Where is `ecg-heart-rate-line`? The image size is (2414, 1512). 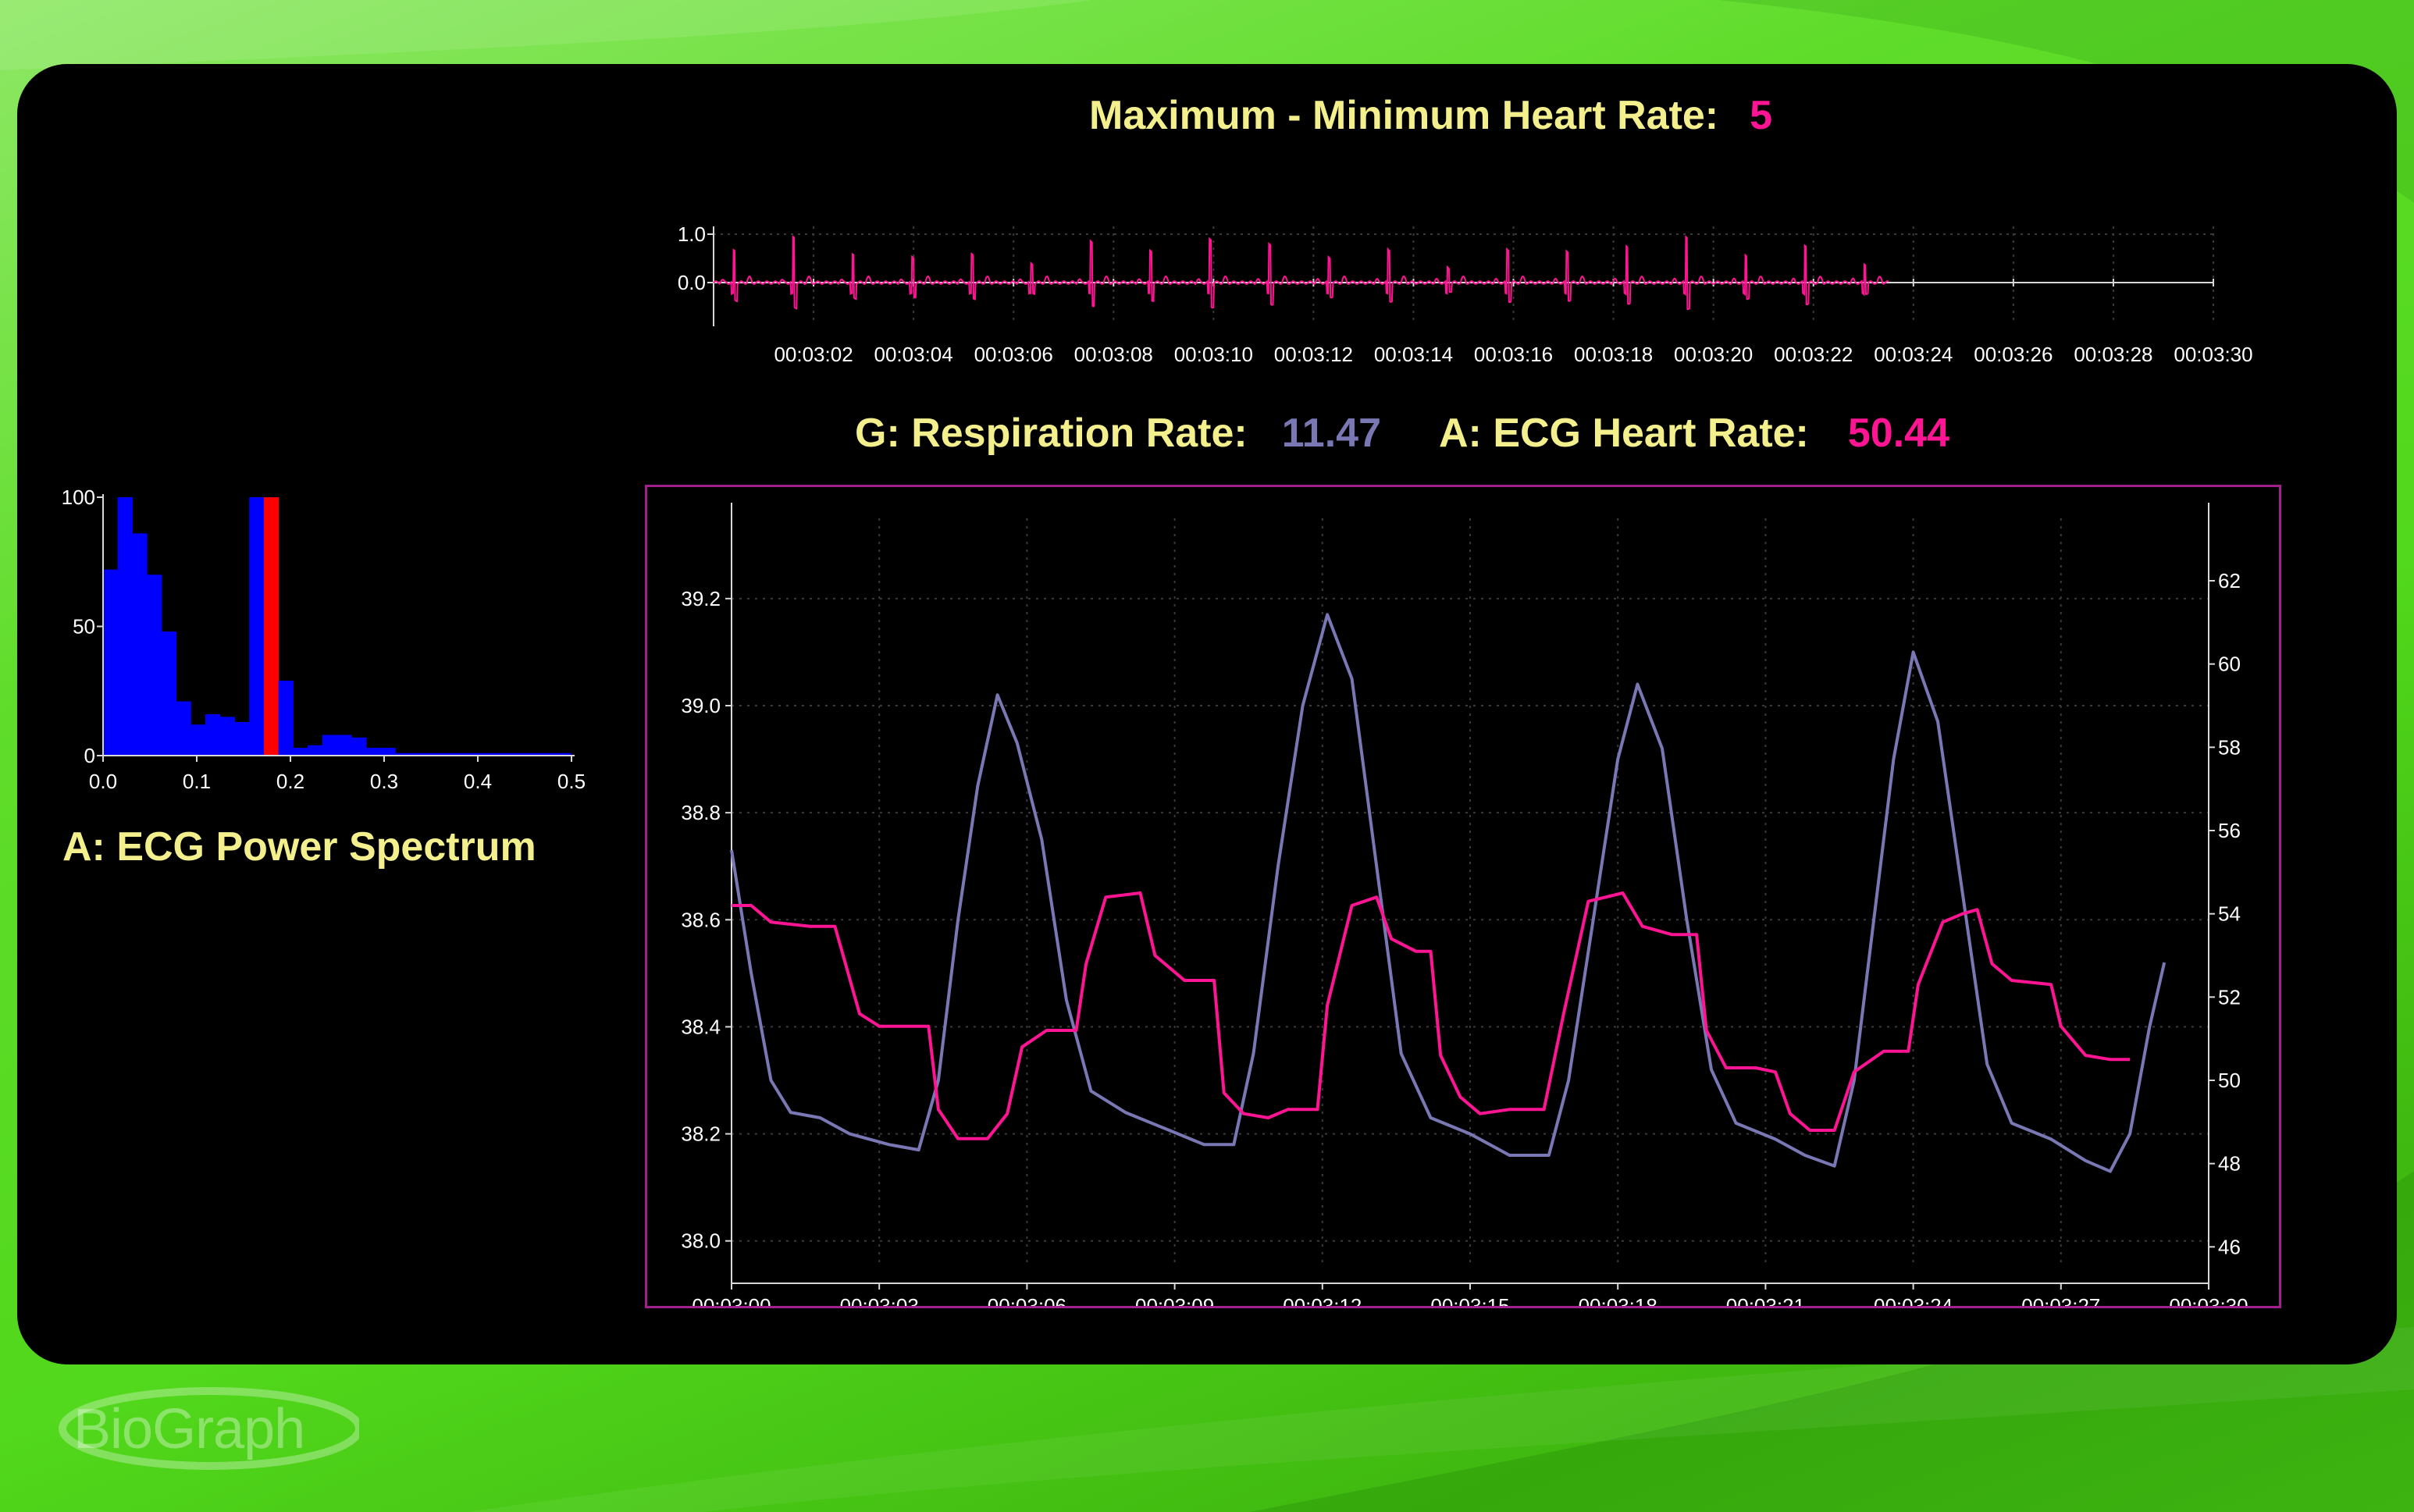
ecg-heart-rate-line is located at coordinates (1431, 1015).